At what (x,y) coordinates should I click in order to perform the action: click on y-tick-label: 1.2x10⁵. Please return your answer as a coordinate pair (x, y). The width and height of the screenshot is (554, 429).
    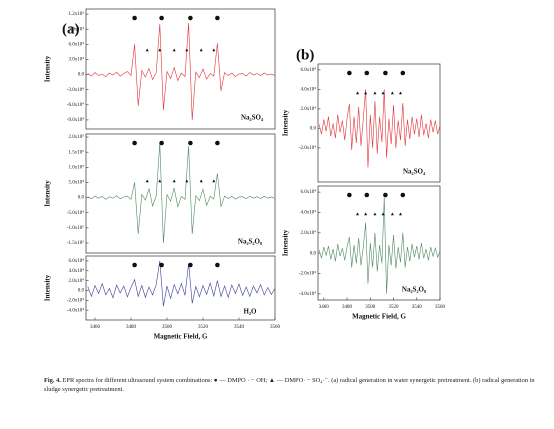
    Looking at the image, I should click on (77, 14).